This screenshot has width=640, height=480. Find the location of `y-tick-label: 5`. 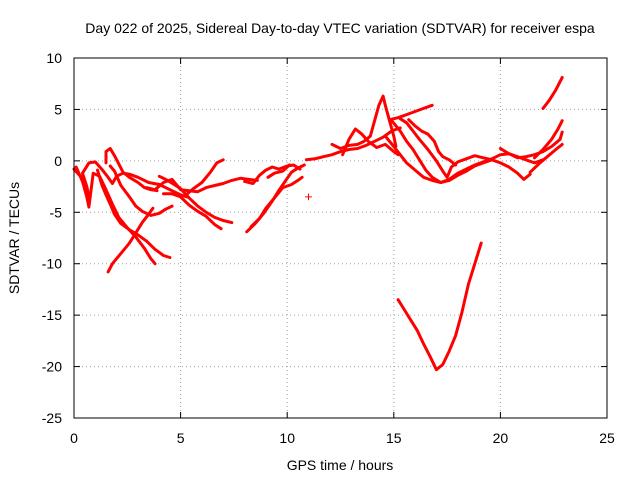

y-tick-label: 5 is located at coordinates (58, 109).